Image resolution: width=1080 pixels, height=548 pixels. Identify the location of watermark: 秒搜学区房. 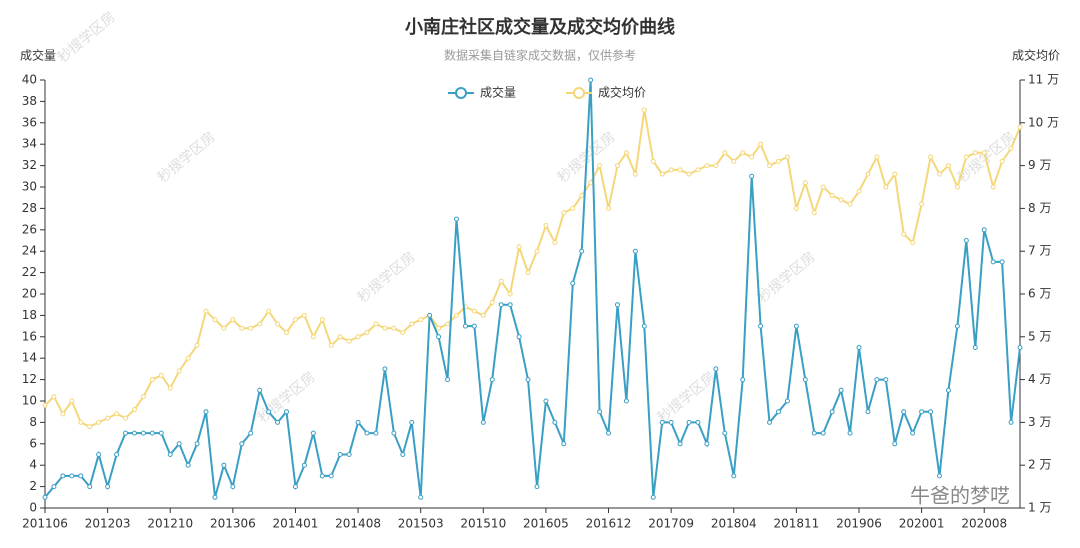
(187, 157).